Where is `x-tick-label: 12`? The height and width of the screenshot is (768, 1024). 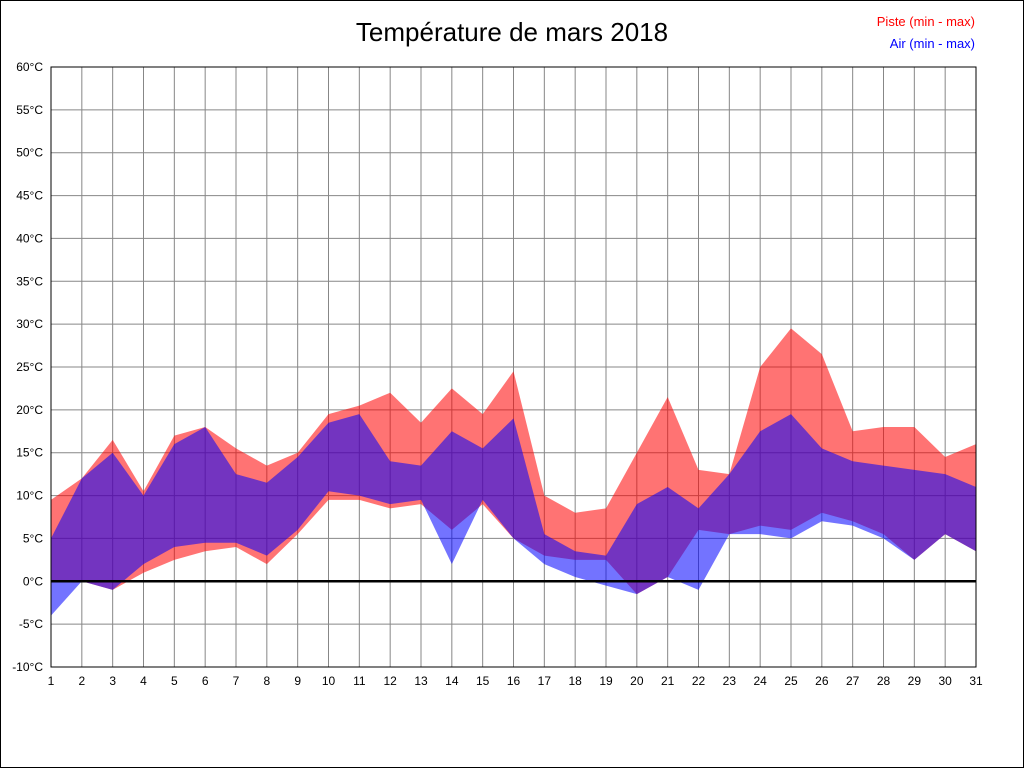 x-tick-label: 12 is located at coordinates (390, 681).